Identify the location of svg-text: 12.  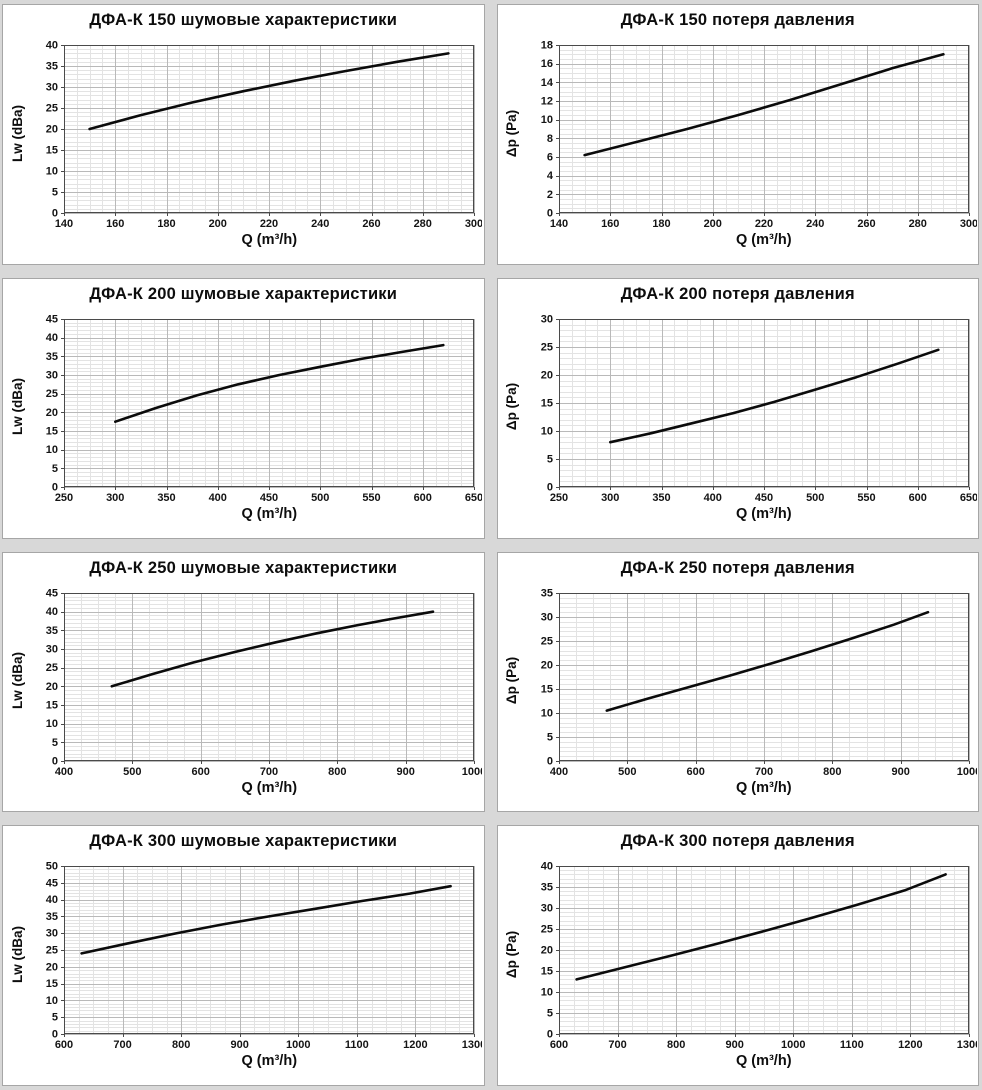
(547, 102).